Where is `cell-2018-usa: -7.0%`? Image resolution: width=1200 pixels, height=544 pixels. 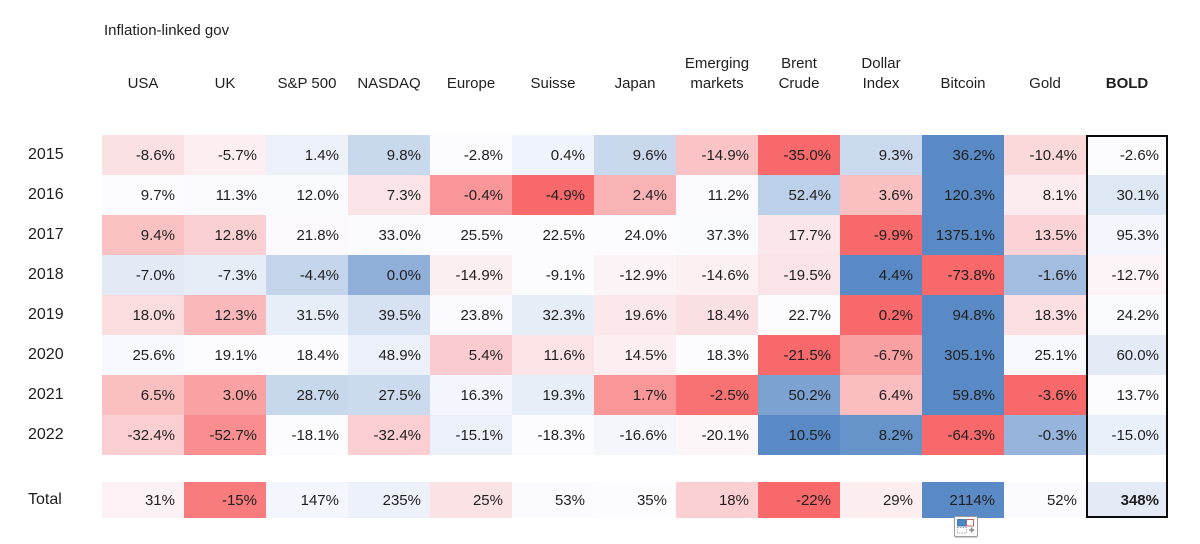
cell-2018-usa: -7.0% is located at coordinates (143, 275).